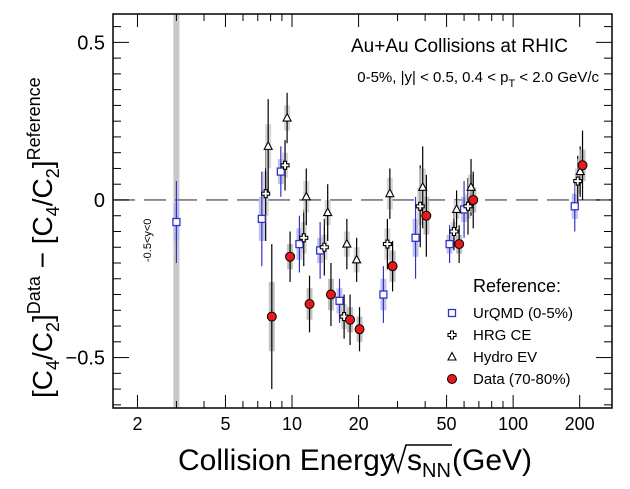  I want to click on band-label: -0.5<y<0, so click(148, 240).